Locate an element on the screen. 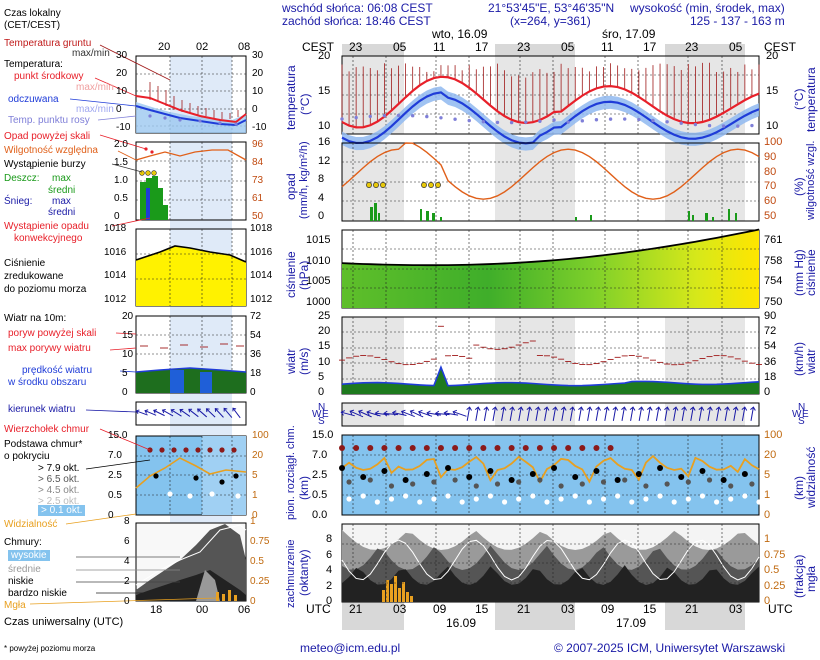 This screenshot has height=660, width=820. wind-speed-label: prędkość wiatru is located at coordinates (57, 370).